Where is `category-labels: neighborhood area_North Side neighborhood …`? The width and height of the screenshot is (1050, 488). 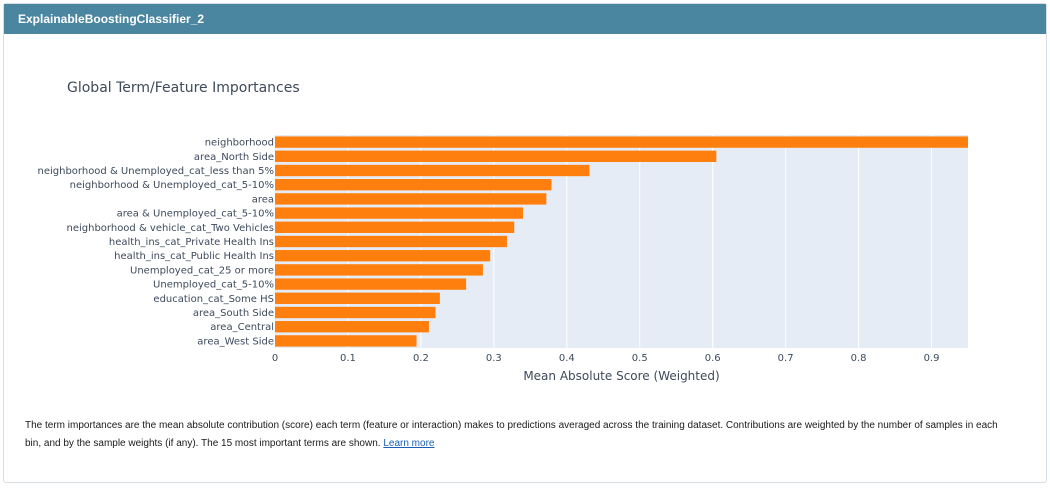
category-labels: neighborhood area_North Side neighborhood … is located at coordinates (156, 243).